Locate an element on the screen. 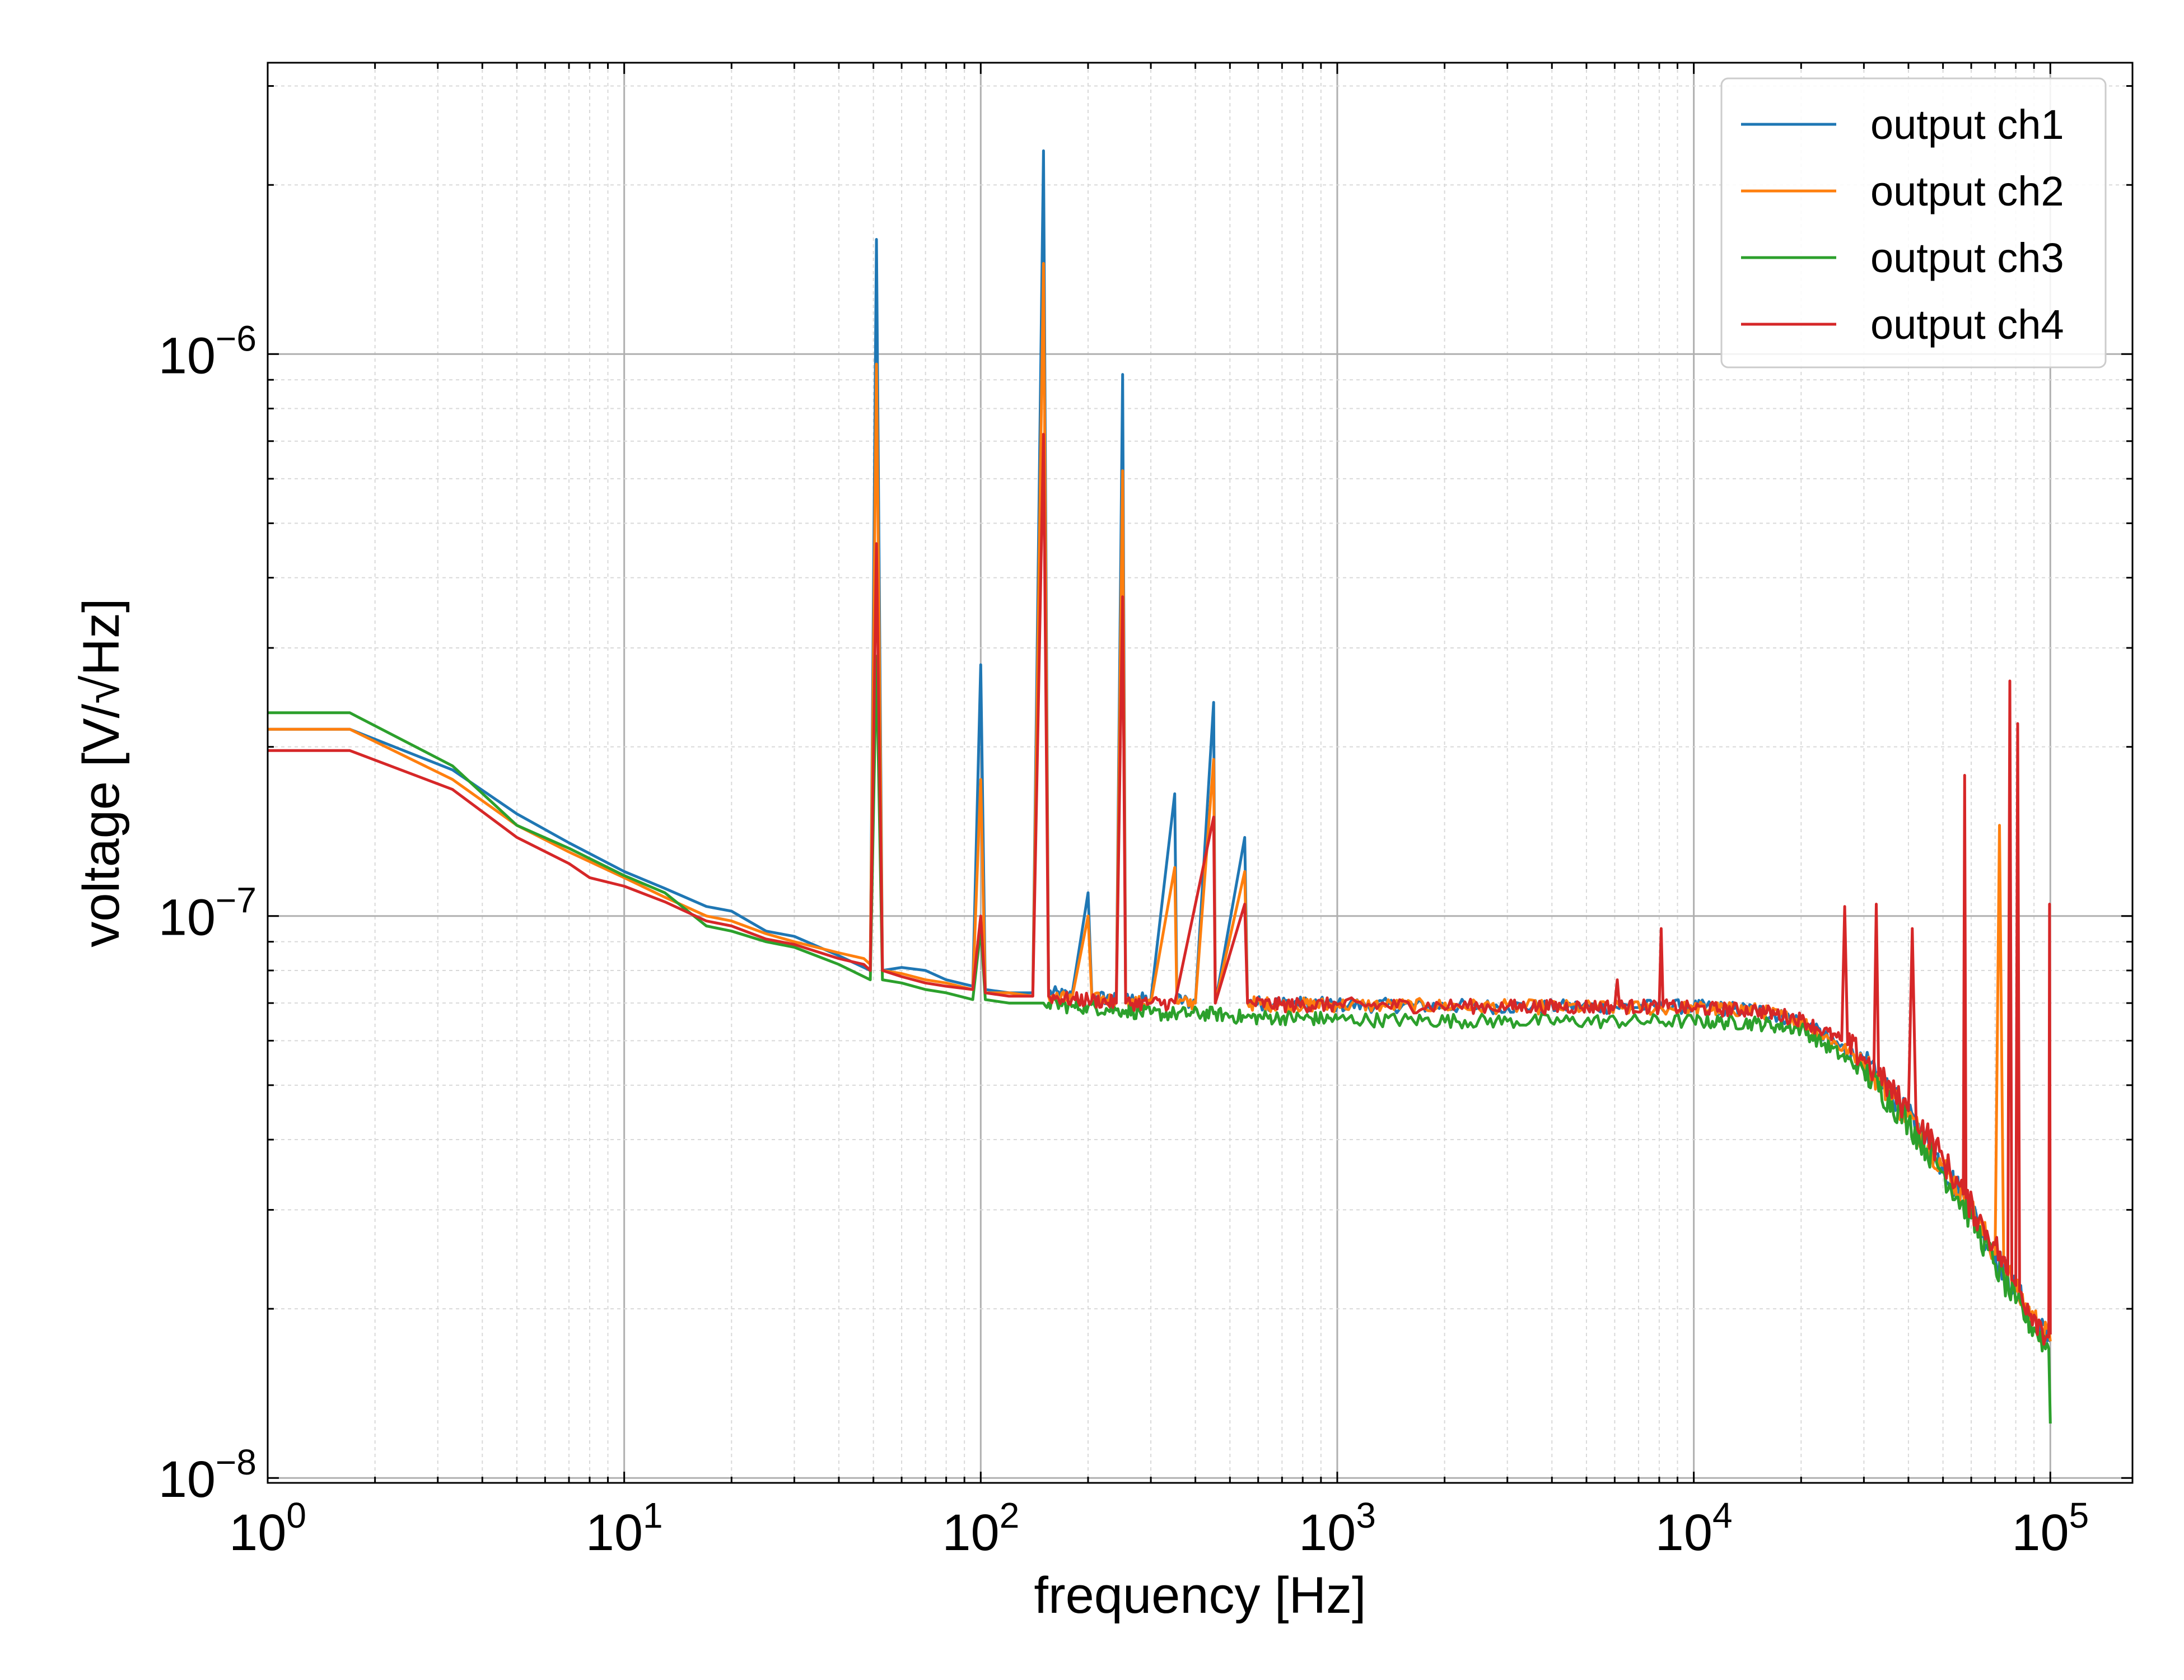 This screenshot has height=1680, width=2184. legend: output ch1 output ch2 output ch3 output ch4 is located at coordinates (1914, 223).